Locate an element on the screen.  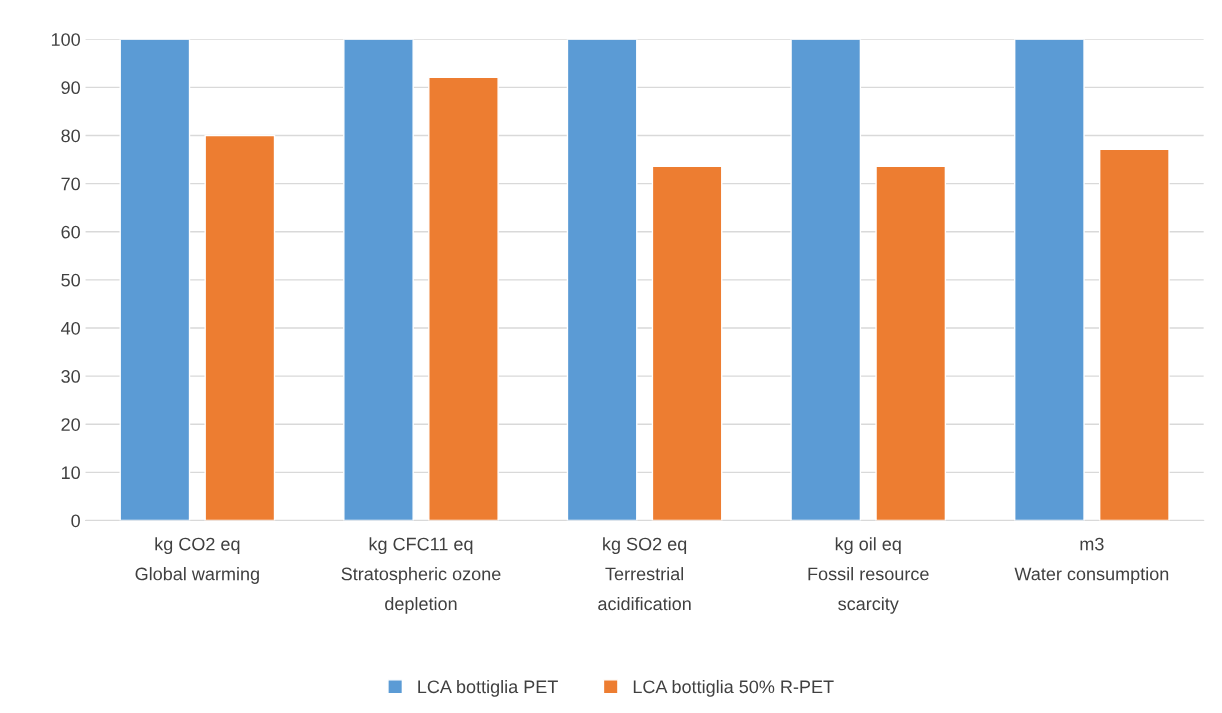
y-tick-label: 20 is located at coordinates (70, 424).